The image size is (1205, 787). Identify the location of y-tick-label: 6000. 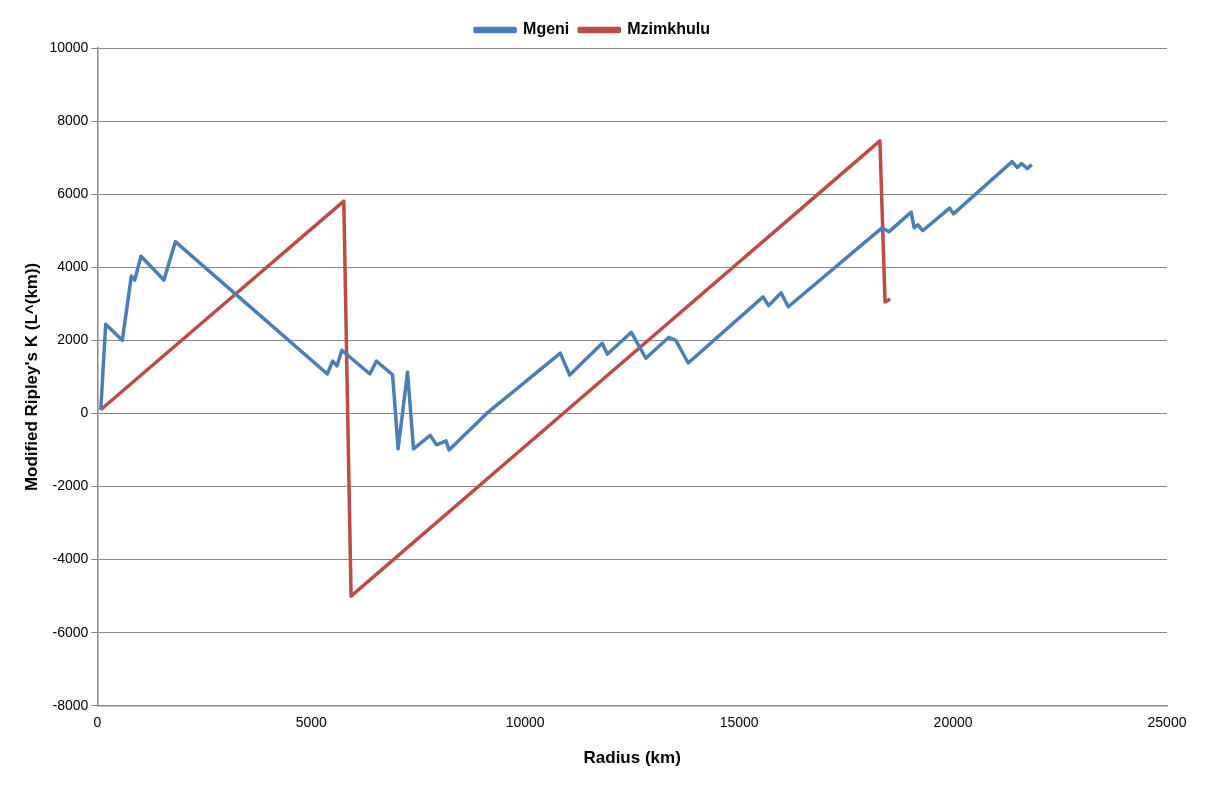
(73, 193).